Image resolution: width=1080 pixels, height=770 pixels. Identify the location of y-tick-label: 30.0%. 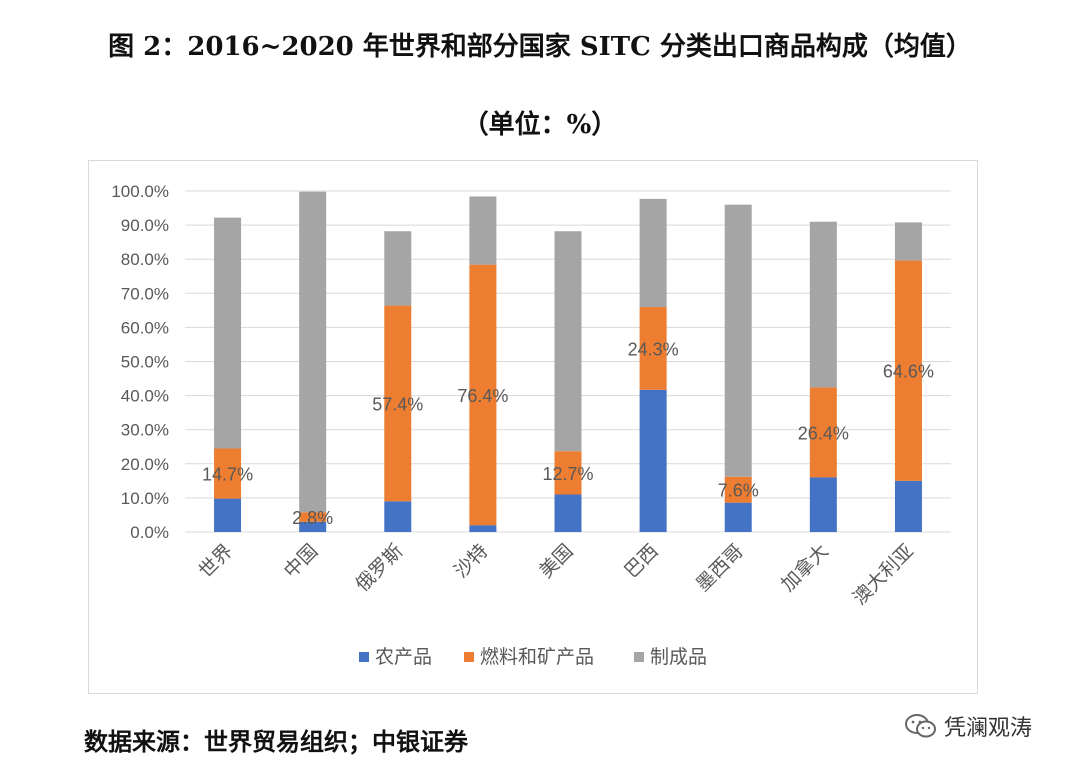
(145, 430).